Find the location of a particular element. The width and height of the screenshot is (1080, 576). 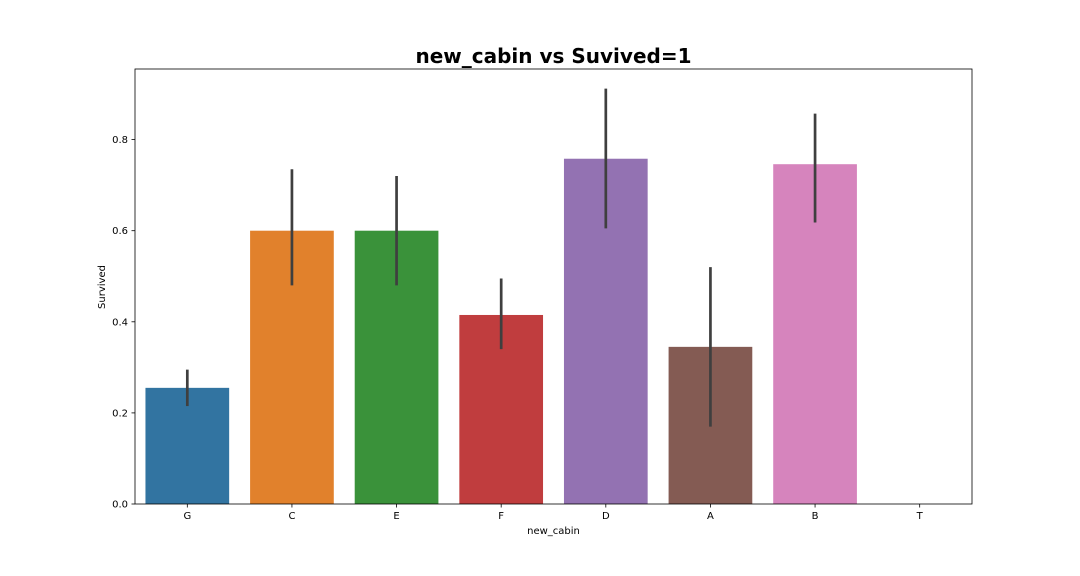

x-tick-label-T: T is located at coordinates (920, 516).